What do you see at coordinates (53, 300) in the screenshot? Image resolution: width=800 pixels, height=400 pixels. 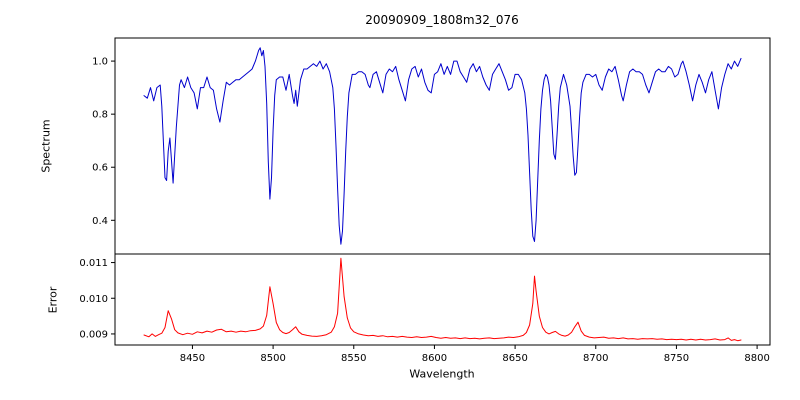 I see `error-y-axis-label: Error` at bounding box center [53, 300].